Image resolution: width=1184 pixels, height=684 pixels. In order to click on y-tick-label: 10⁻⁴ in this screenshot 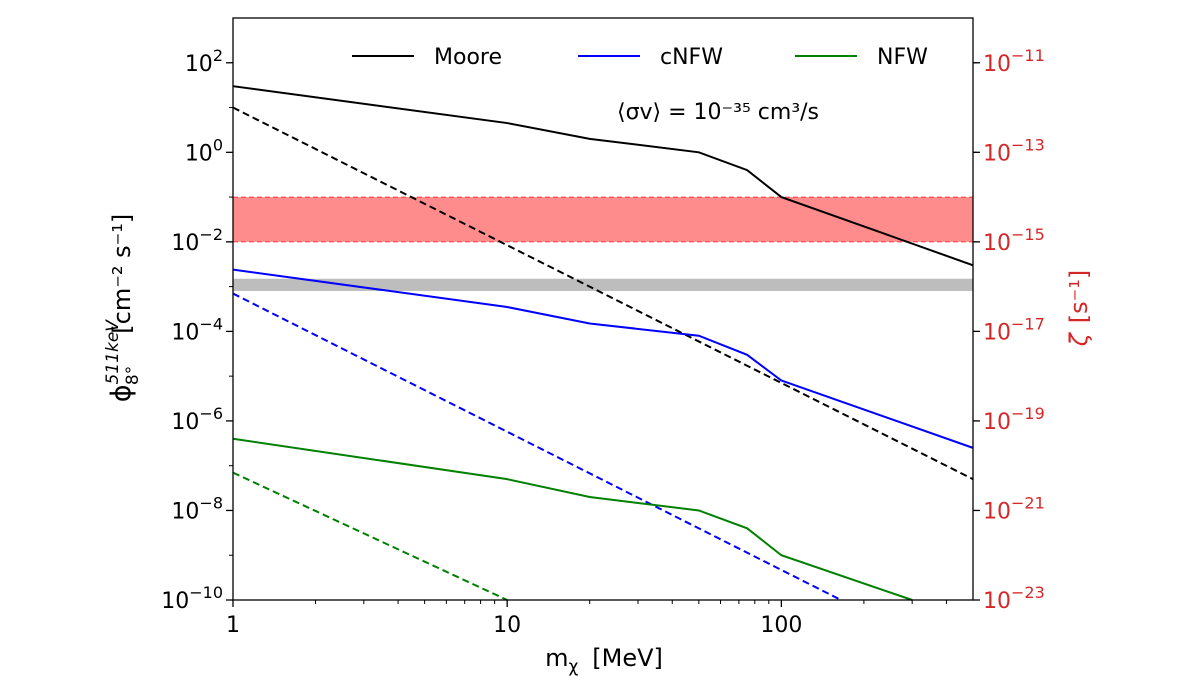, I will do `click(197, 329)`.